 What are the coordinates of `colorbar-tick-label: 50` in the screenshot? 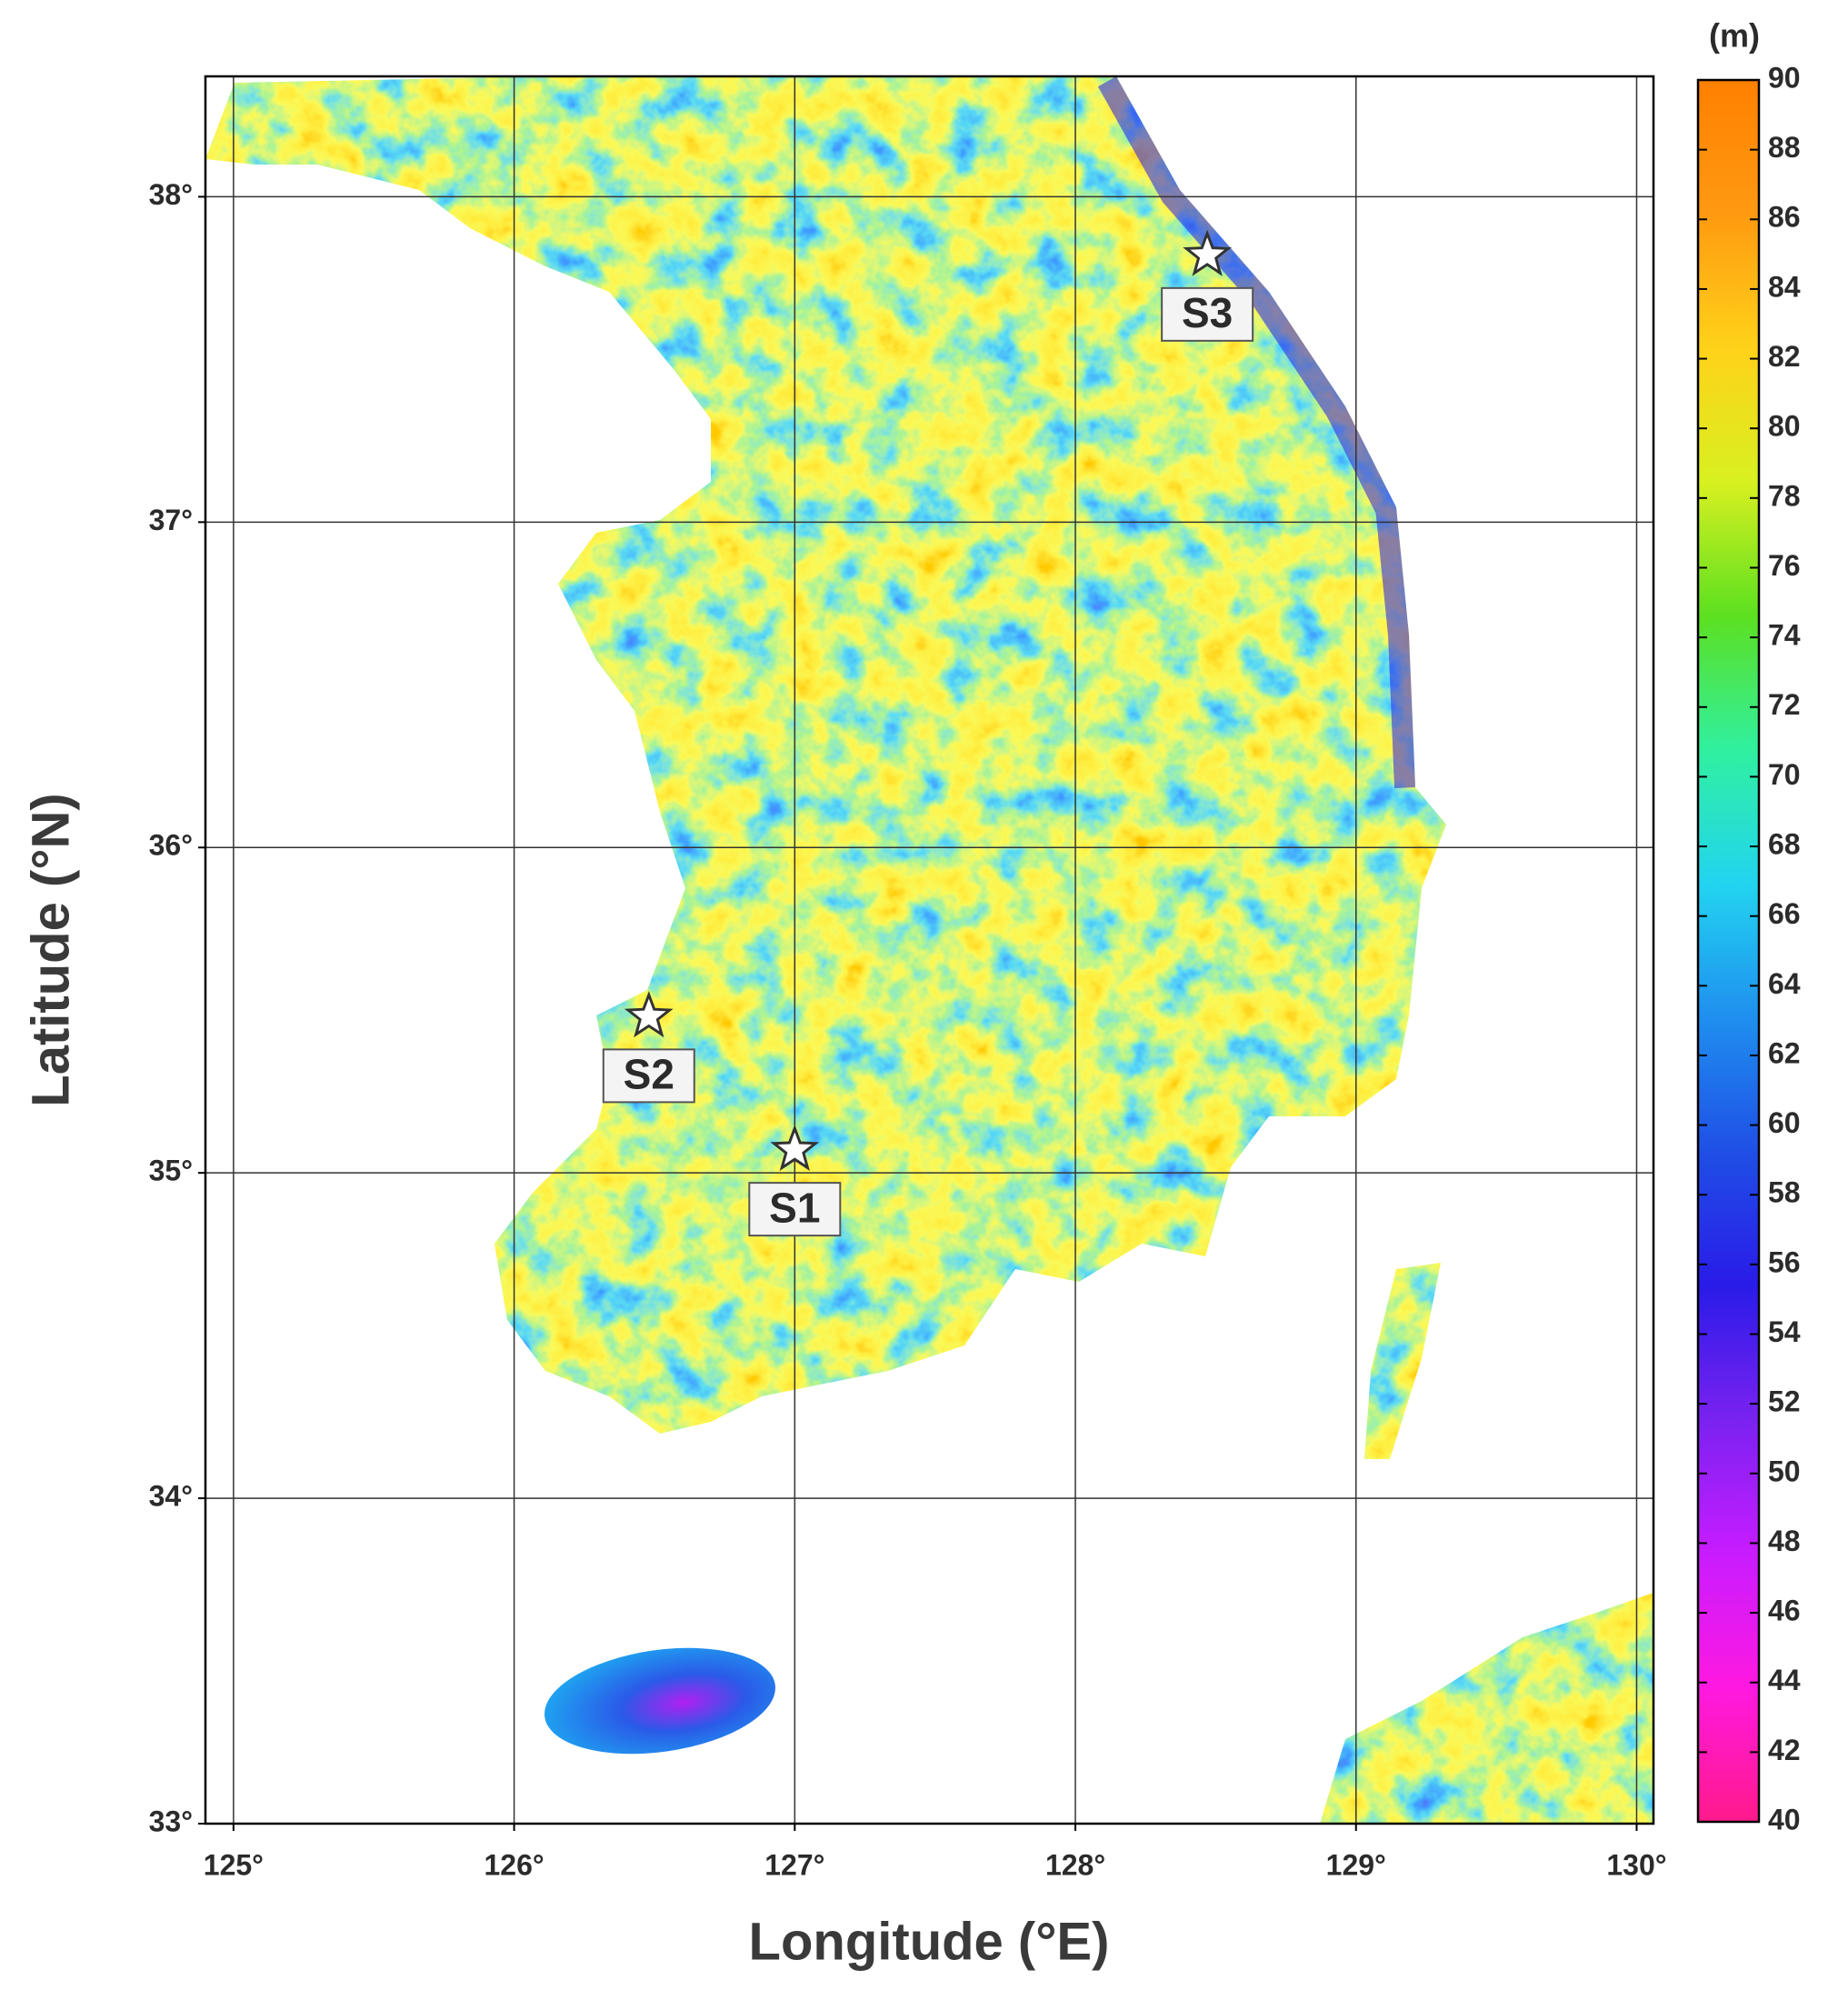 It's located at (1784, 1471).